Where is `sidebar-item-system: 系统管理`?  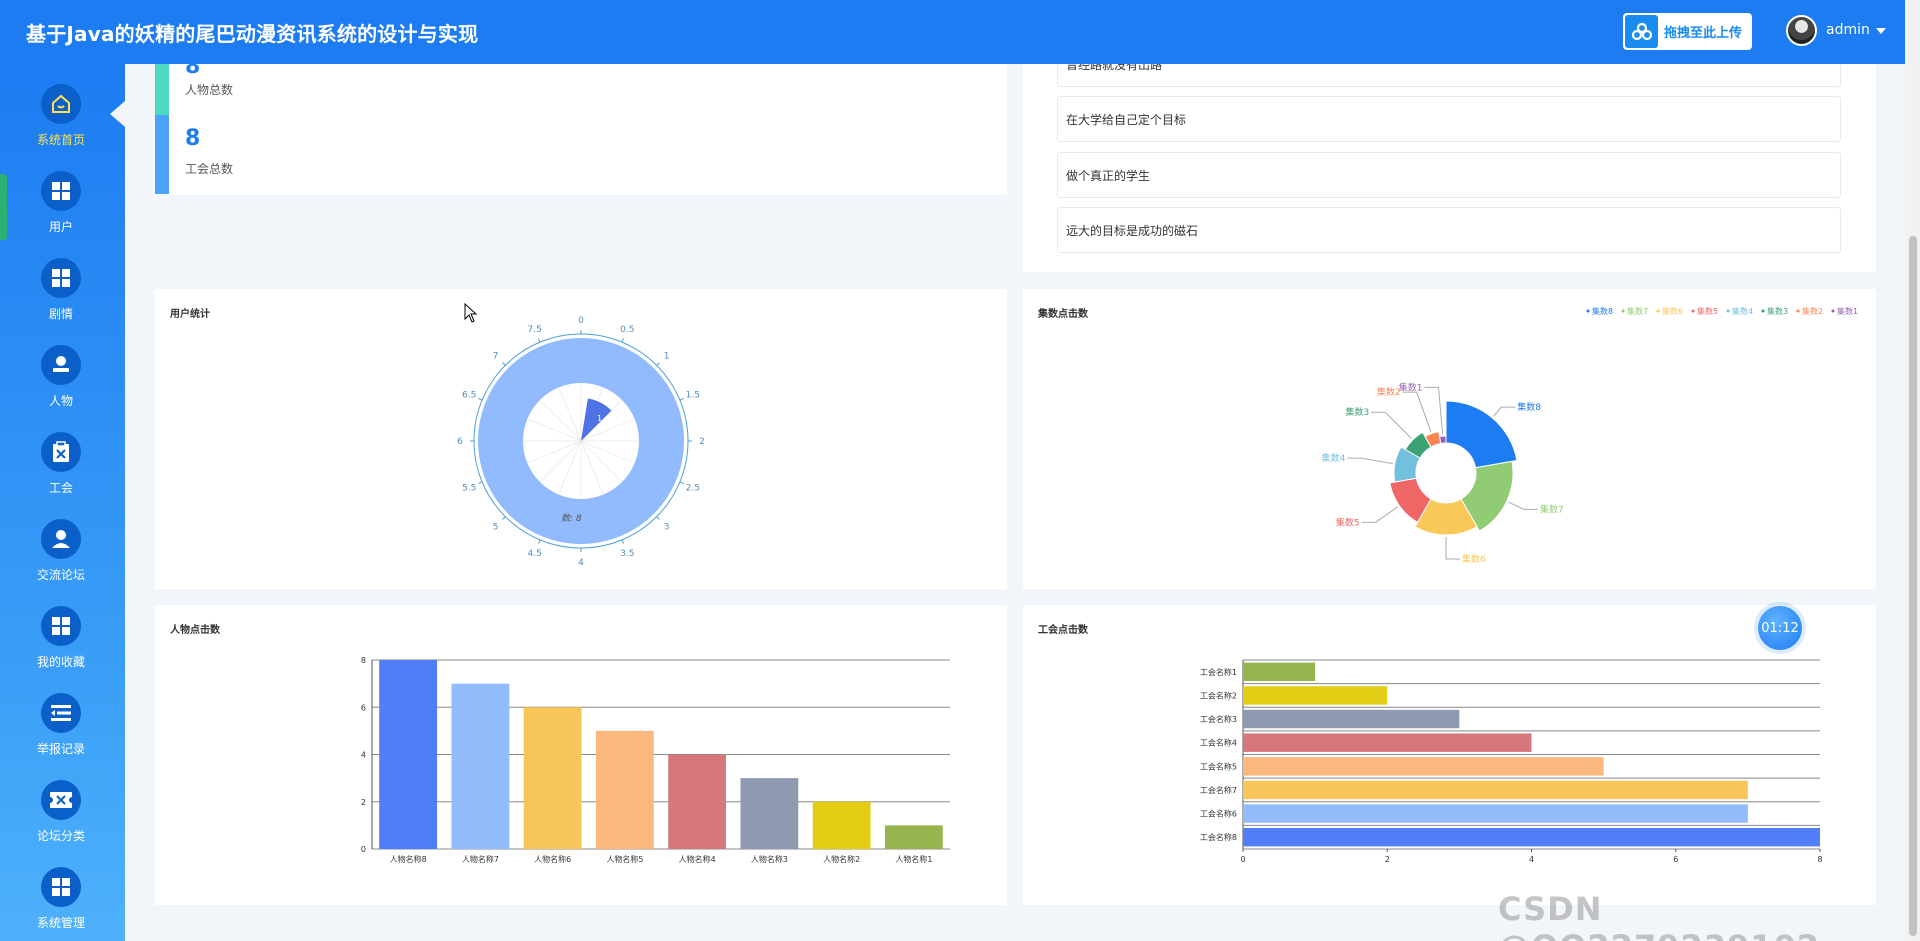
sidebar-item-system: 系统管理 is located at coordinates (61, 902).